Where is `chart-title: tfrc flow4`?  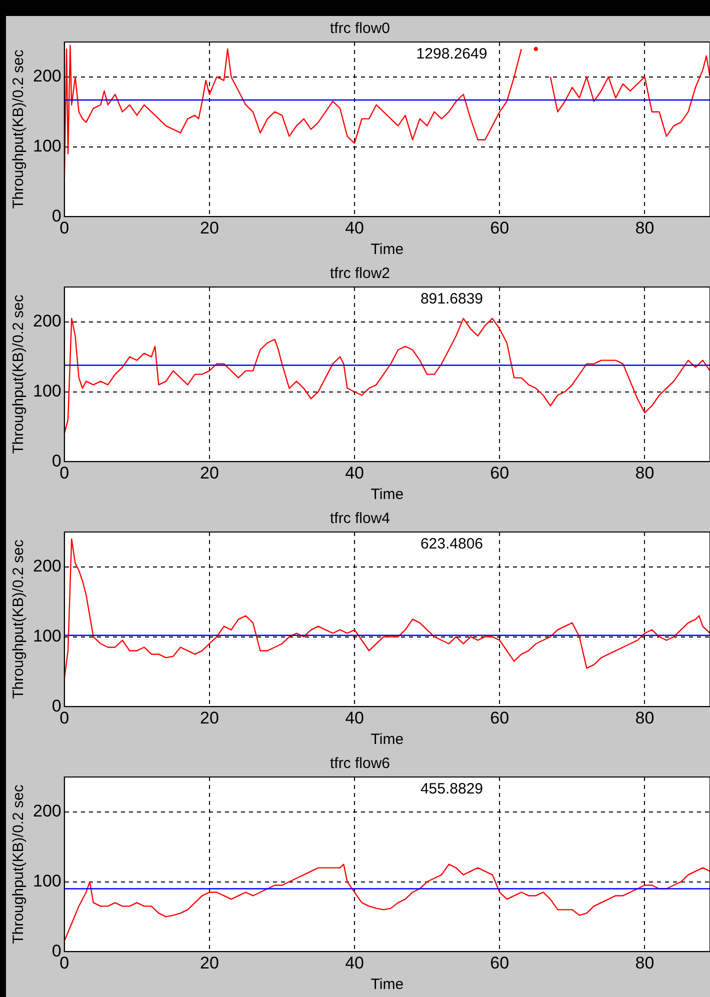
chart-title: tfrc flow4 is located at coordinates (360, 519).